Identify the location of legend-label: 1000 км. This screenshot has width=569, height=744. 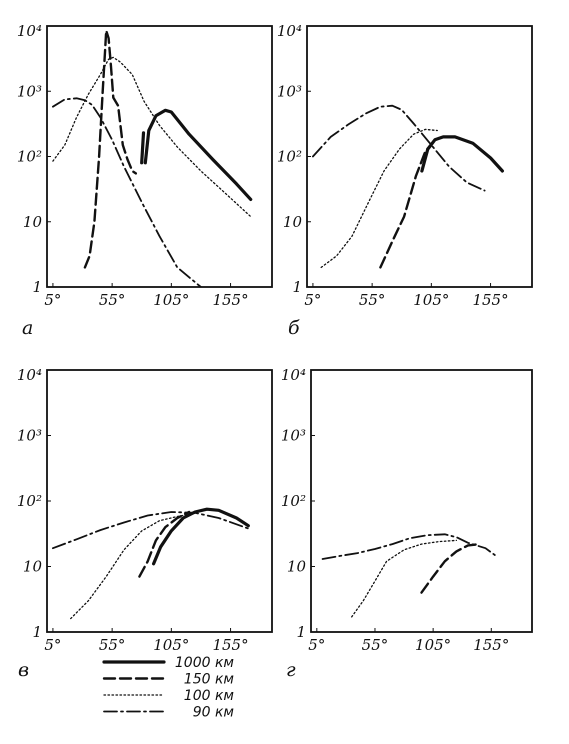
(205, 663).